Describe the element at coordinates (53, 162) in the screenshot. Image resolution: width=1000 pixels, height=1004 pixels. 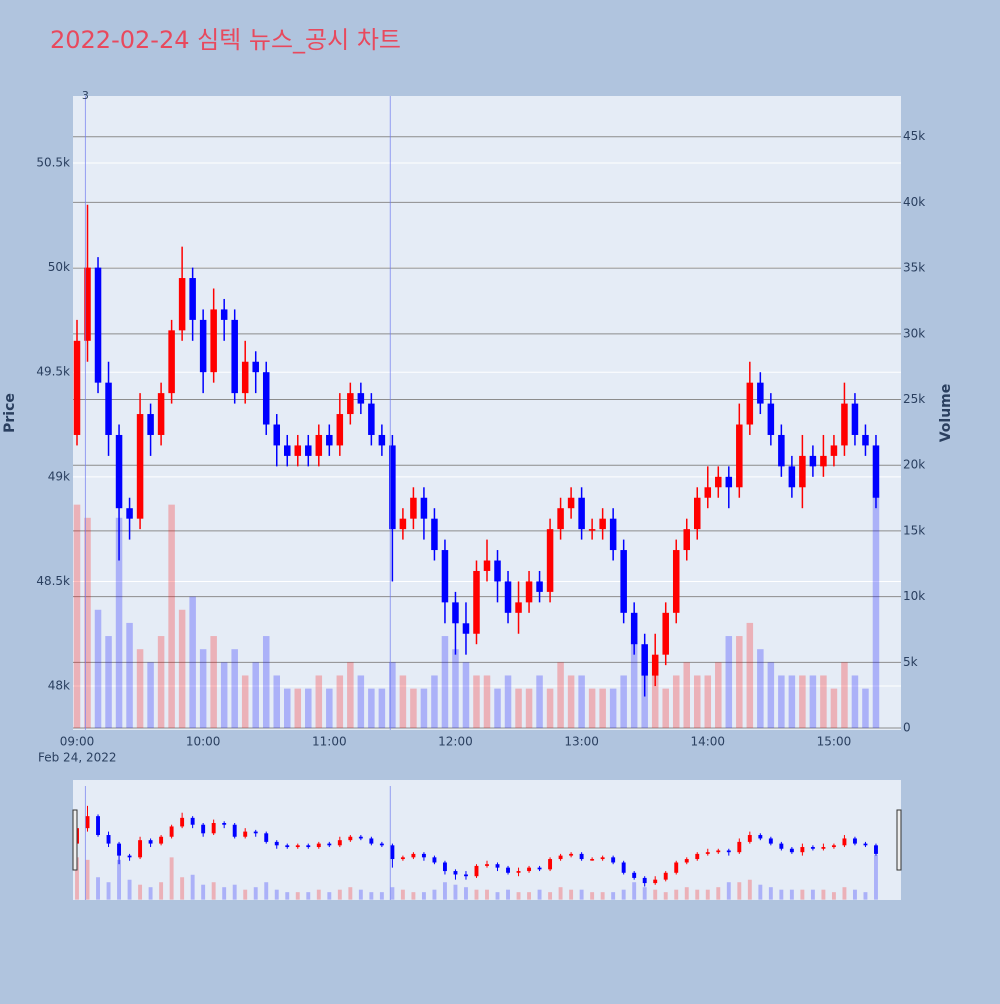
I see `y-tick-label: 50.5k` at that location.